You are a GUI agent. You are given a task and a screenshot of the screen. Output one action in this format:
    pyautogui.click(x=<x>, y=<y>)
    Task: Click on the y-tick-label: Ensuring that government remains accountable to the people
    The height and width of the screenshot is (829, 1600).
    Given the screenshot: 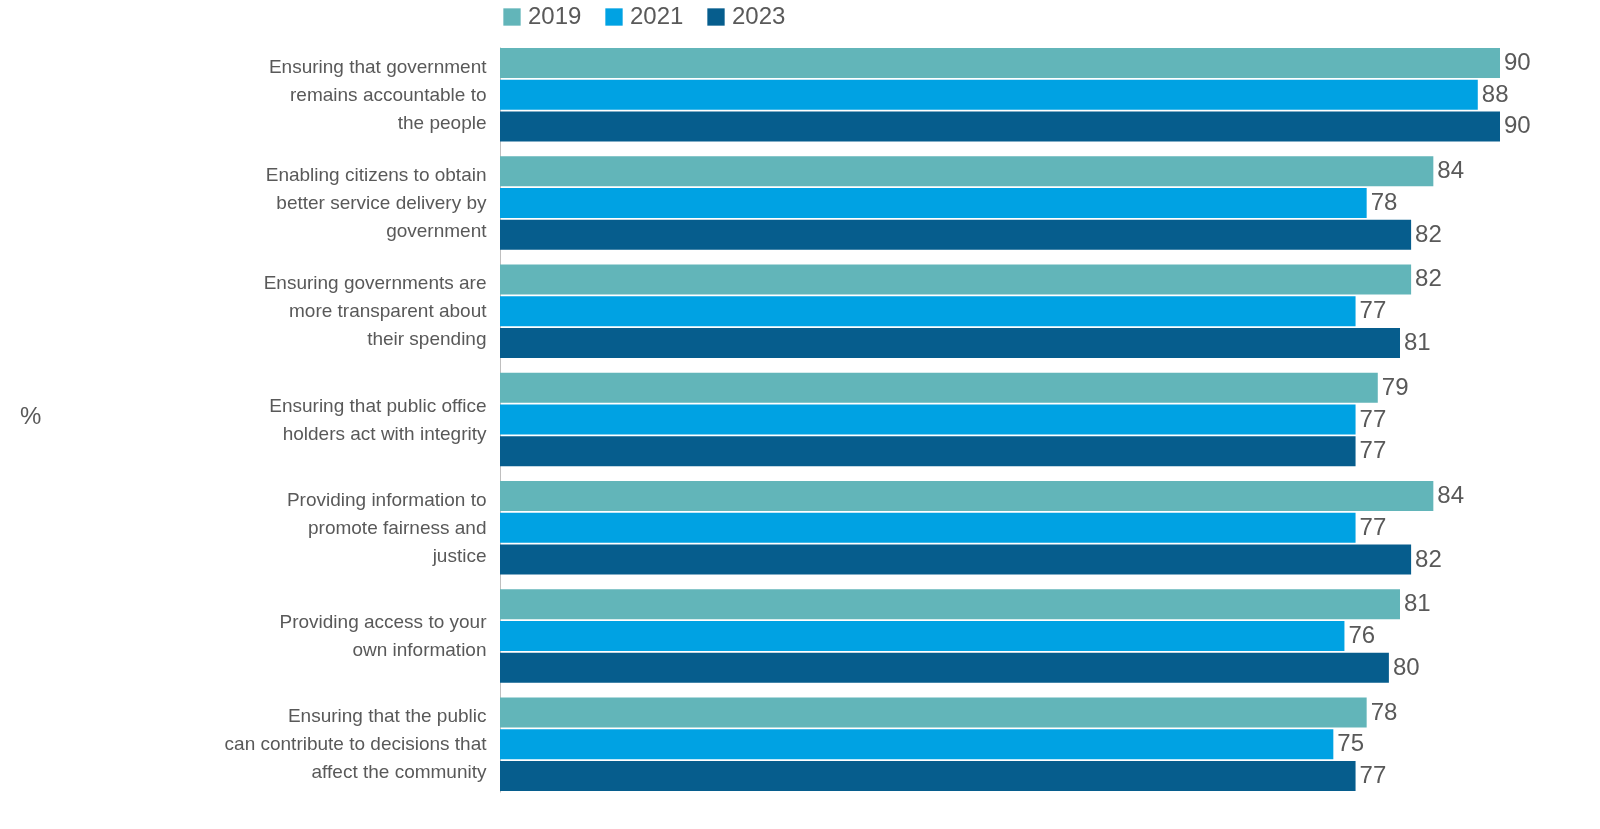 What is the action you would take?
    pyautogui.click(x=378, y=94)
    